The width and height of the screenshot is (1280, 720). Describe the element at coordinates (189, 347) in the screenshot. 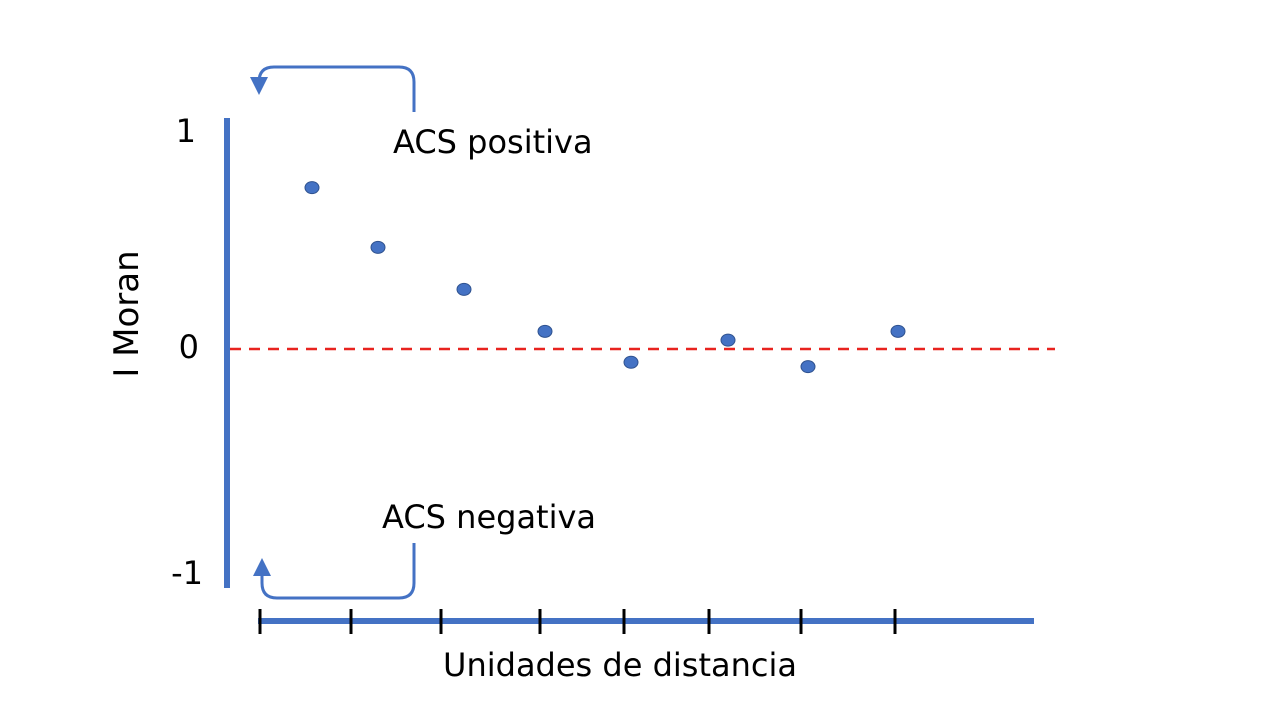

I see `y-tick-label-zero: 0` at that location.